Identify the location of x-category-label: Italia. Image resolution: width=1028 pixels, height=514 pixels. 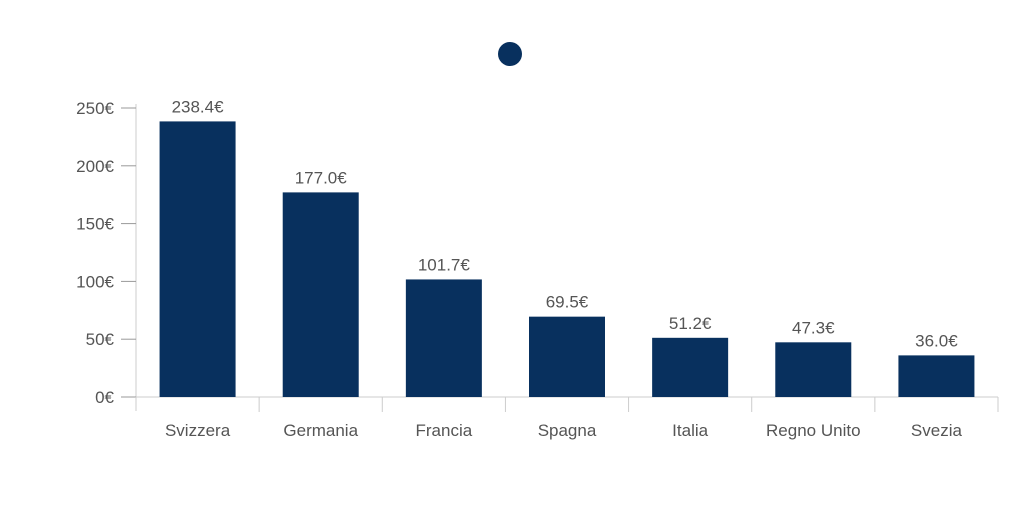
(690, 430).